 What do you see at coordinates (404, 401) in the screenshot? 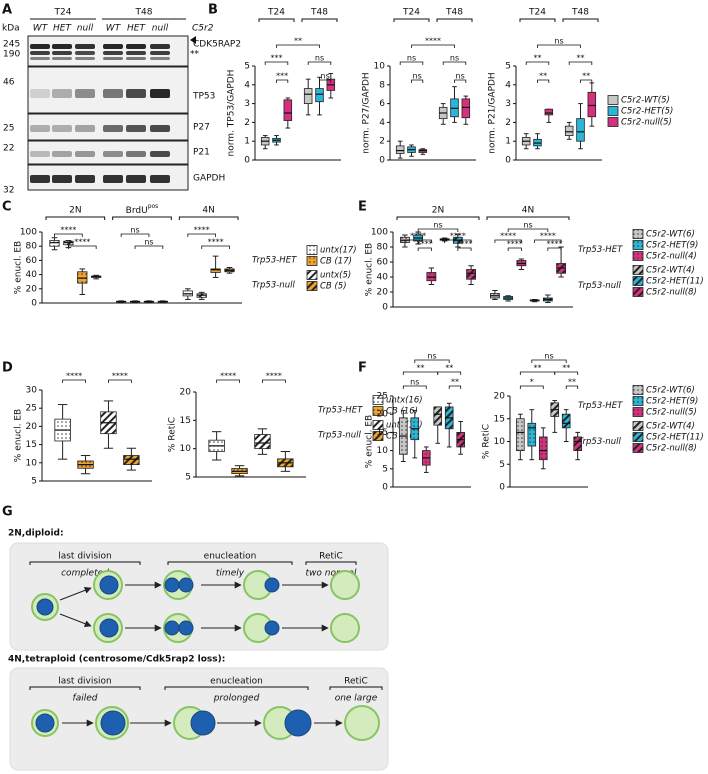
I see `legend-label: untx(16)` at bounding box center [404, 401].